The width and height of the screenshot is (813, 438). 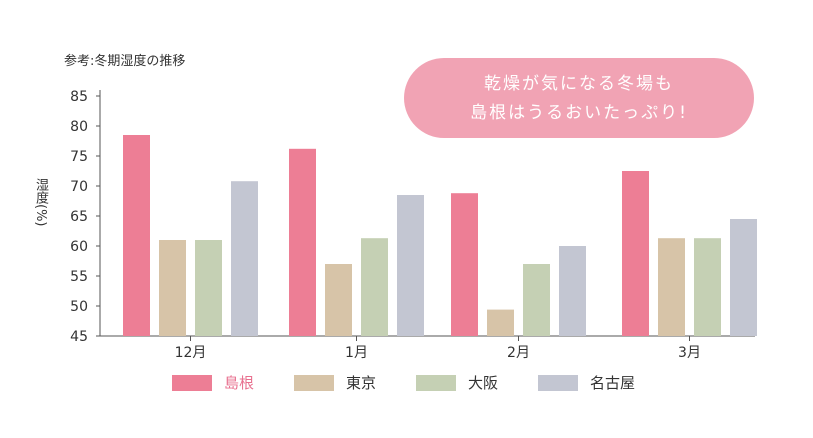 I want to click on y-tick-label: 50, so click(x=79, y=307).